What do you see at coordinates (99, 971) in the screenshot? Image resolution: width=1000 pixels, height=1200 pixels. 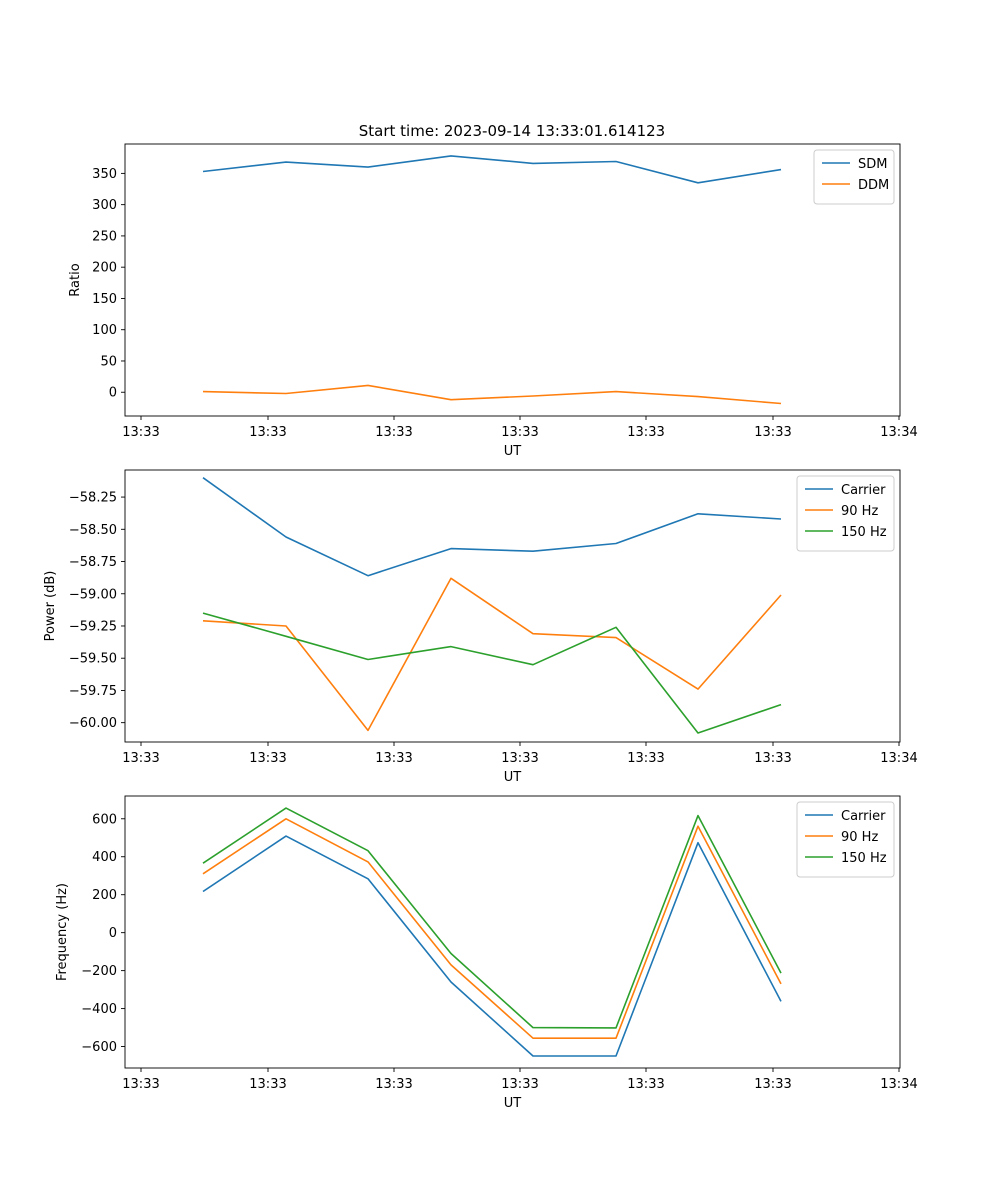 I see `y-tick-label: −200` at bounding box center [99, 971].